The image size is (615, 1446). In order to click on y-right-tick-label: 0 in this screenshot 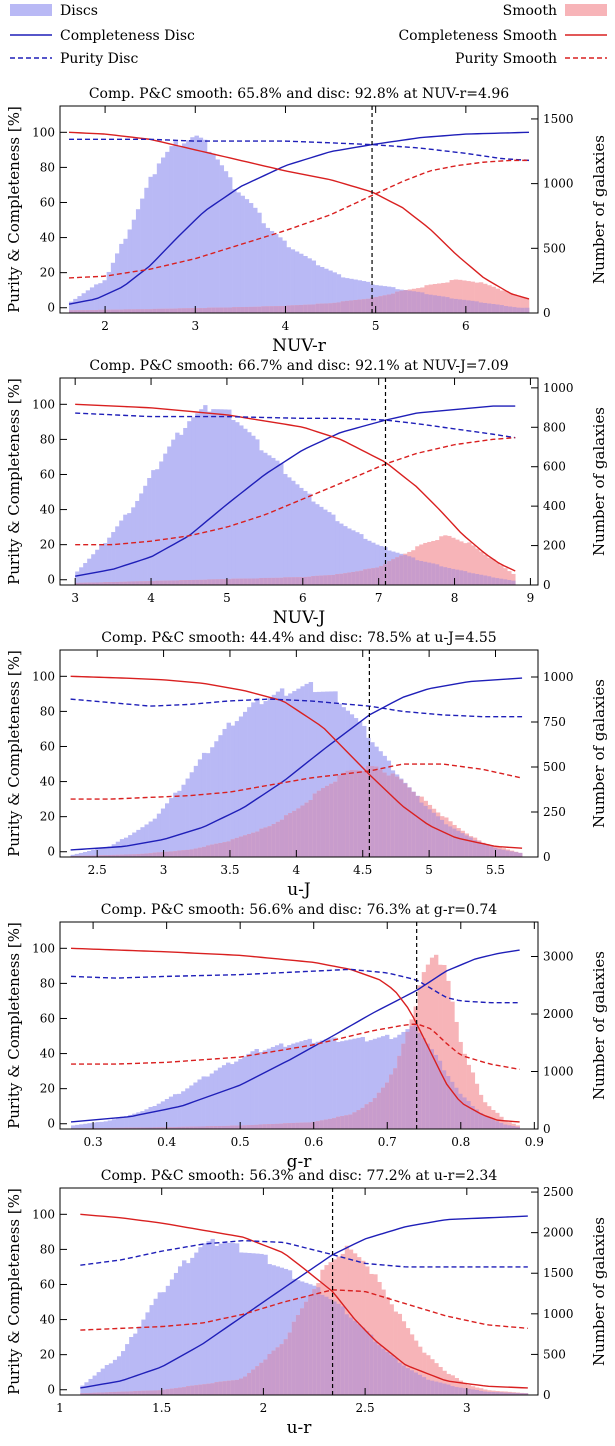, I will do `click(547, 1129)`.